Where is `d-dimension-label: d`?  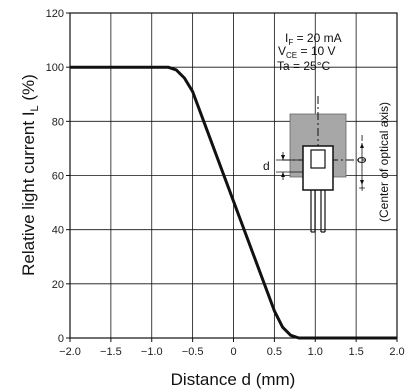 d-dimension-label: d is located at coordinates (266, 166).